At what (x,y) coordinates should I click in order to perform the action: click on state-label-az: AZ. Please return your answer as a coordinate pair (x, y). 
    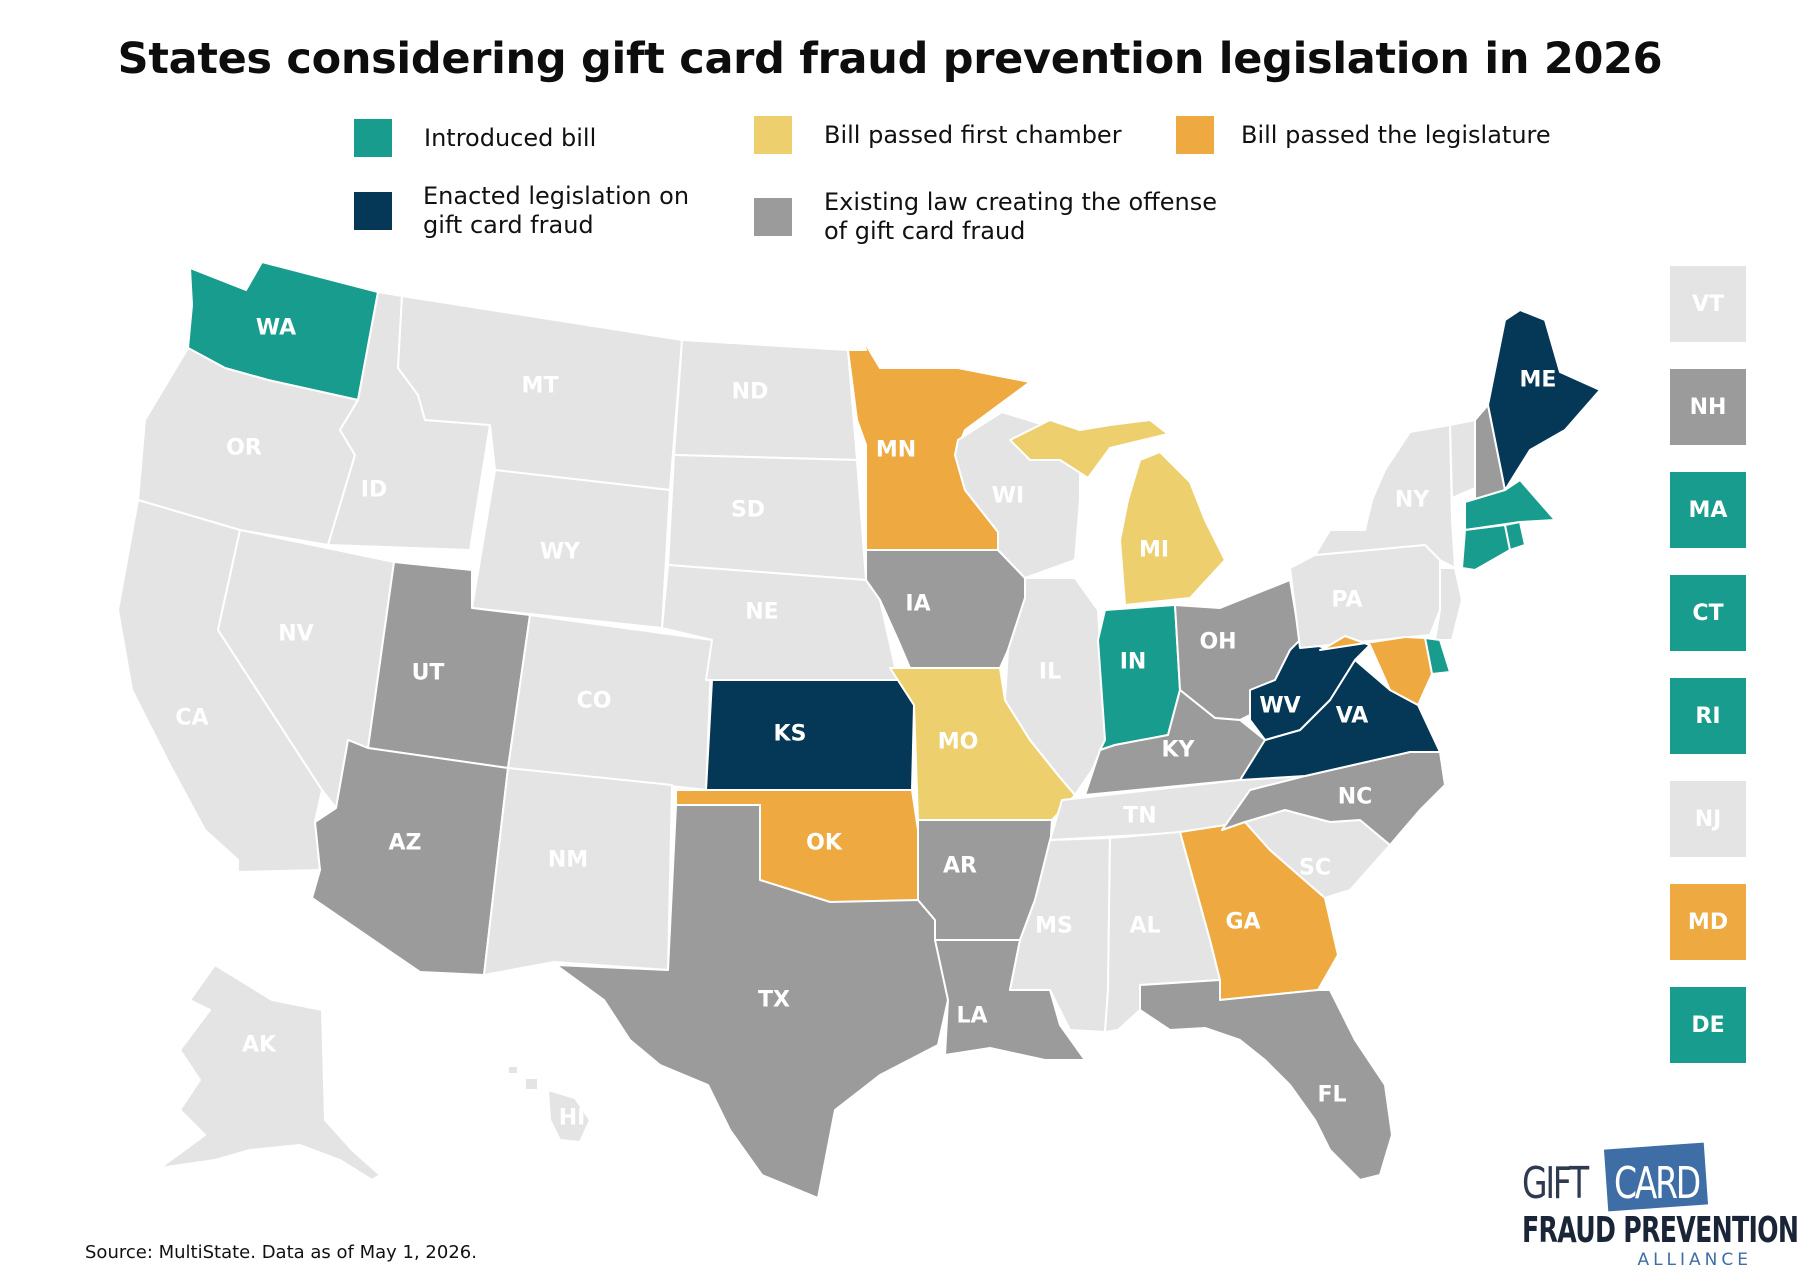
    Looking at the image, I should click on (405, 843).